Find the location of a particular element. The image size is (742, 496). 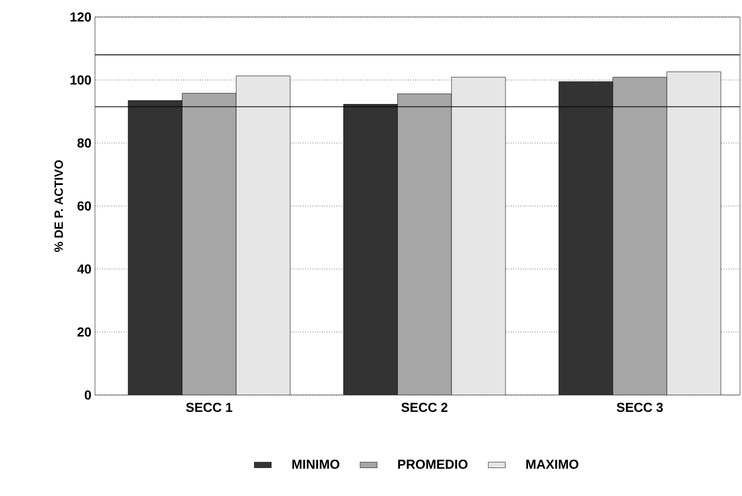

y-tick-label: 20 is located at coordinates (84, 332).